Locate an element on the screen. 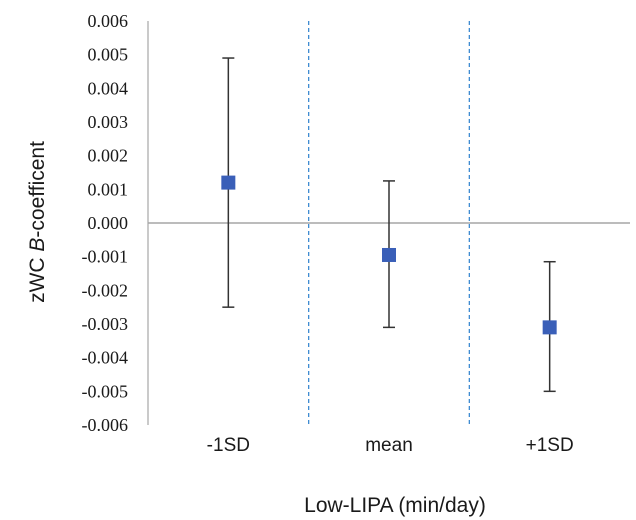 This screenshot has width=636, height=520. y-tick-label: 0.003 is located at coordinates (108, 122).